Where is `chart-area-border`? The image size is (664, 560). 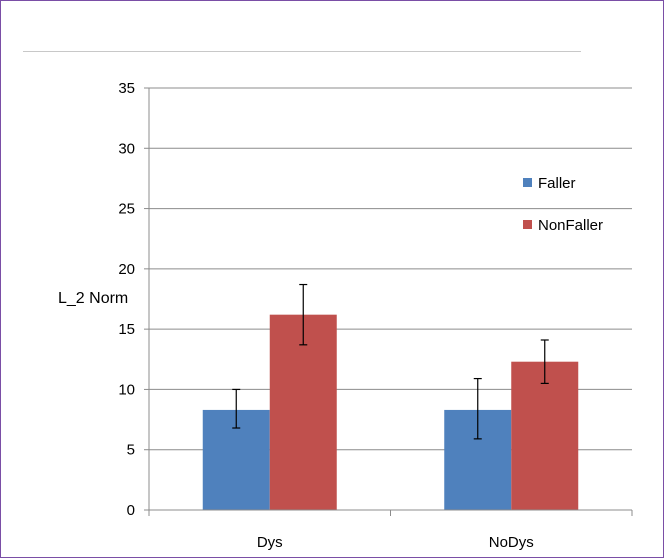
chart-area-border is located at coordinates (302, 51).